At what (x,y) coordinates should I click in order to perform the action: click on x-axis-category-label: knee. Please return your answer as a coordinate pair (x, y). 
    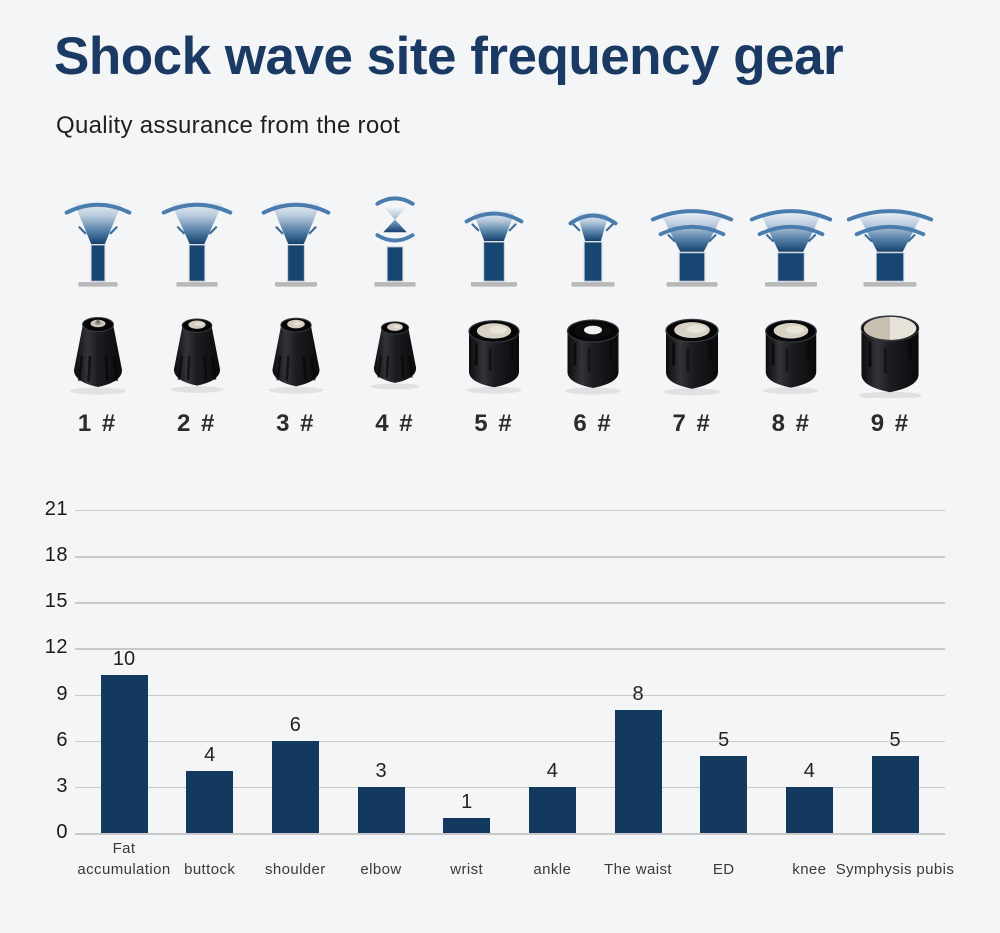
    Looking at the image, I should click on (809, 869).